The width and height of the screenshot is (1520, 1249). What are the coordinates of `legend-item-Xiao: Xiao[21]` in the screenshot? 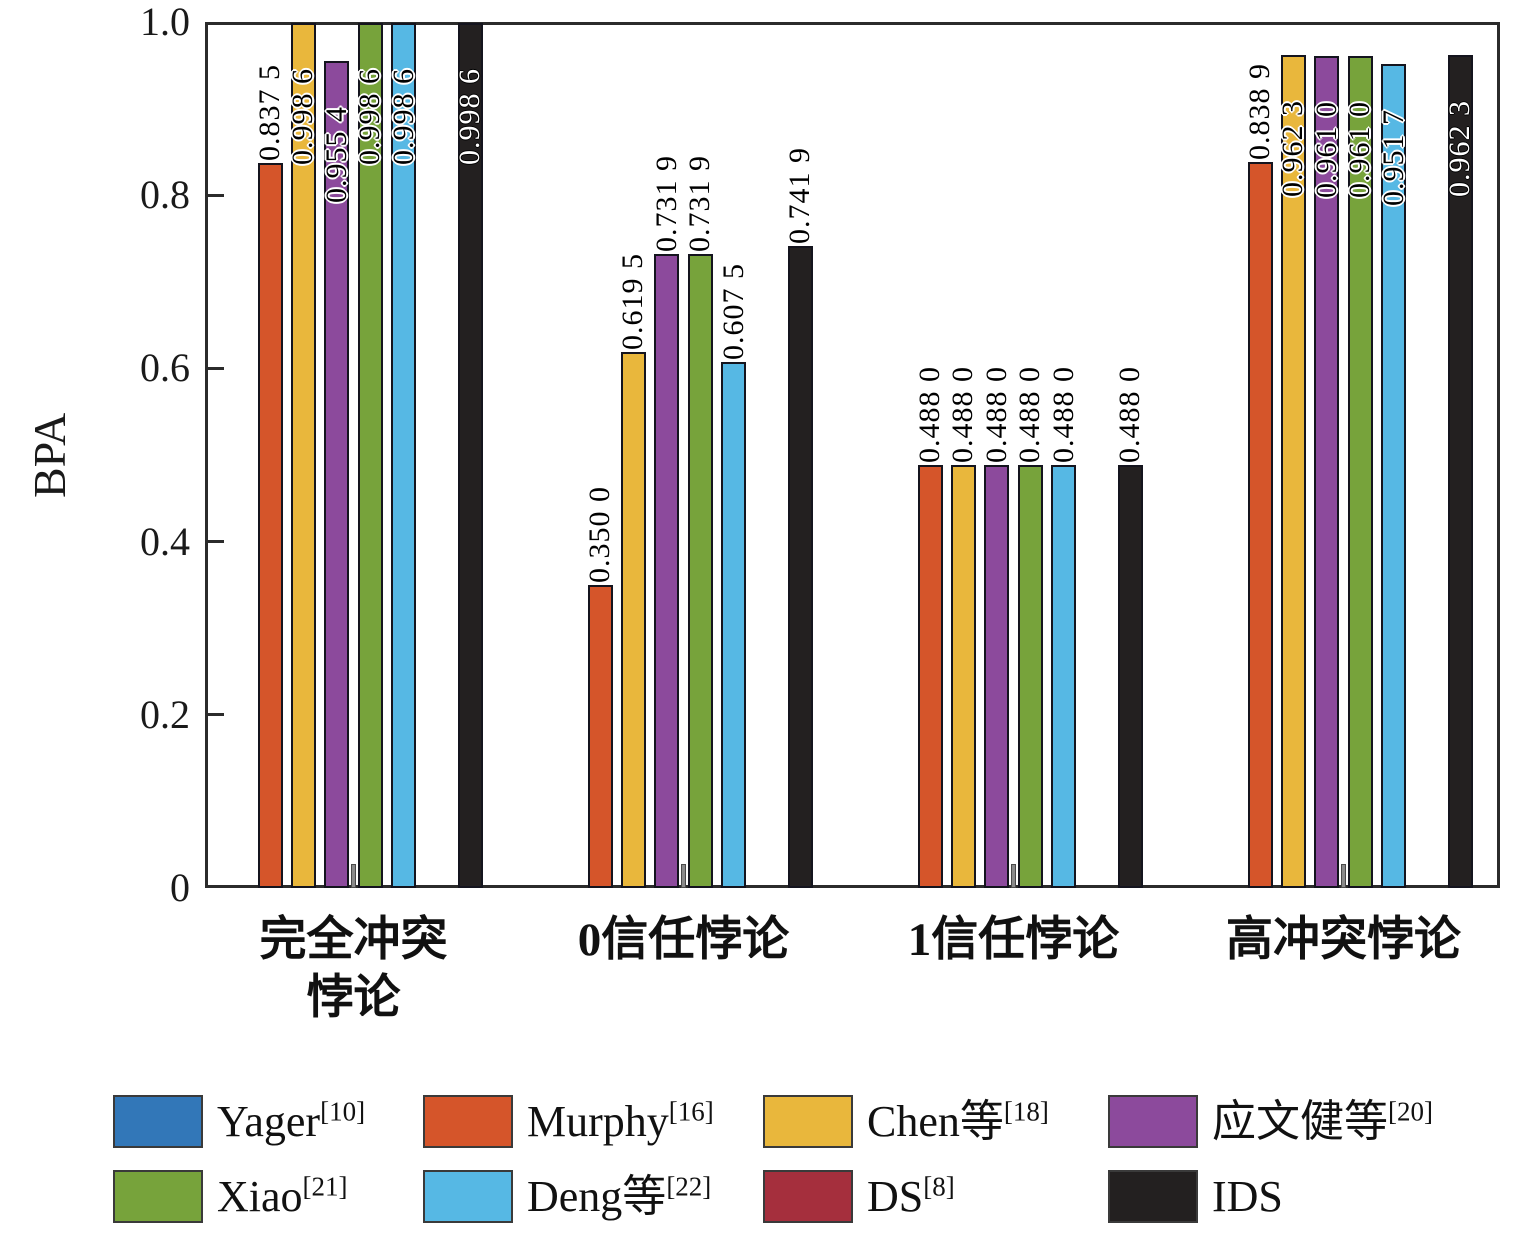 It's located at (263, 1198).